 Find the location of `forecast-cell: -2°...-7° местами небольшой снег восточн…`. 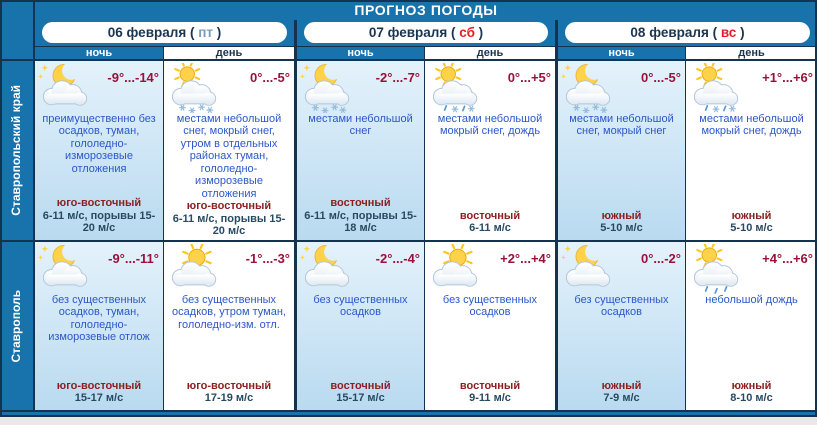

forecast-cell: -2°...-7° местами небольшой снег восточн… is located at coordinates (359, 150).